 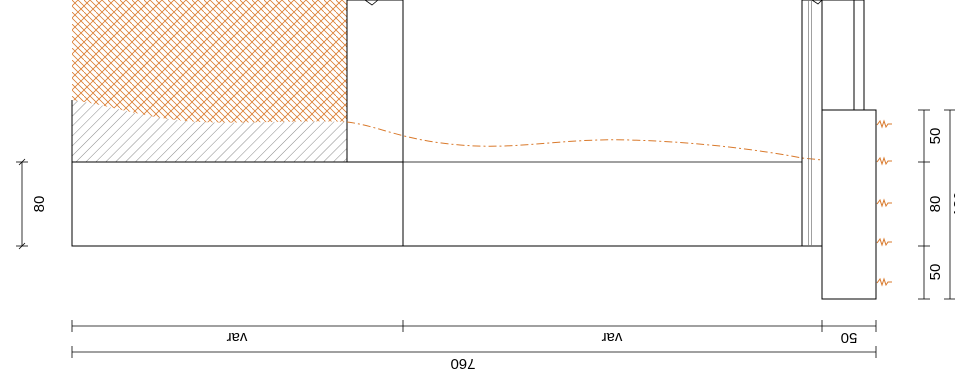 I want to click on dim-bottom-chain: var var 50, so click(x=474, y=333).